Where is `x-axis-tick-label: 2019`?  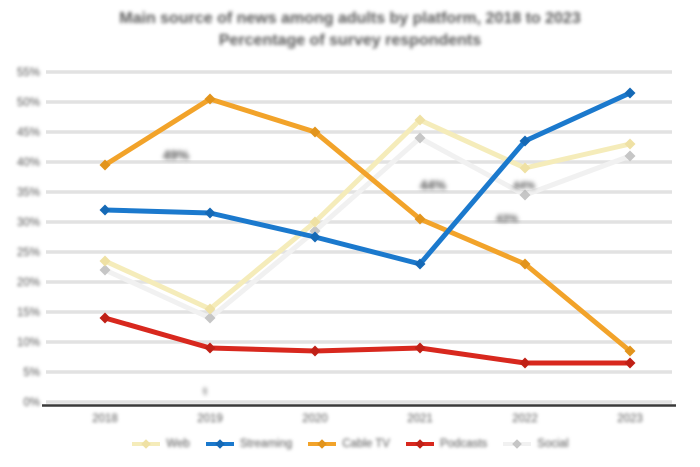
x-axis-tick-label: 2019 is located at coordinates (210, 419).